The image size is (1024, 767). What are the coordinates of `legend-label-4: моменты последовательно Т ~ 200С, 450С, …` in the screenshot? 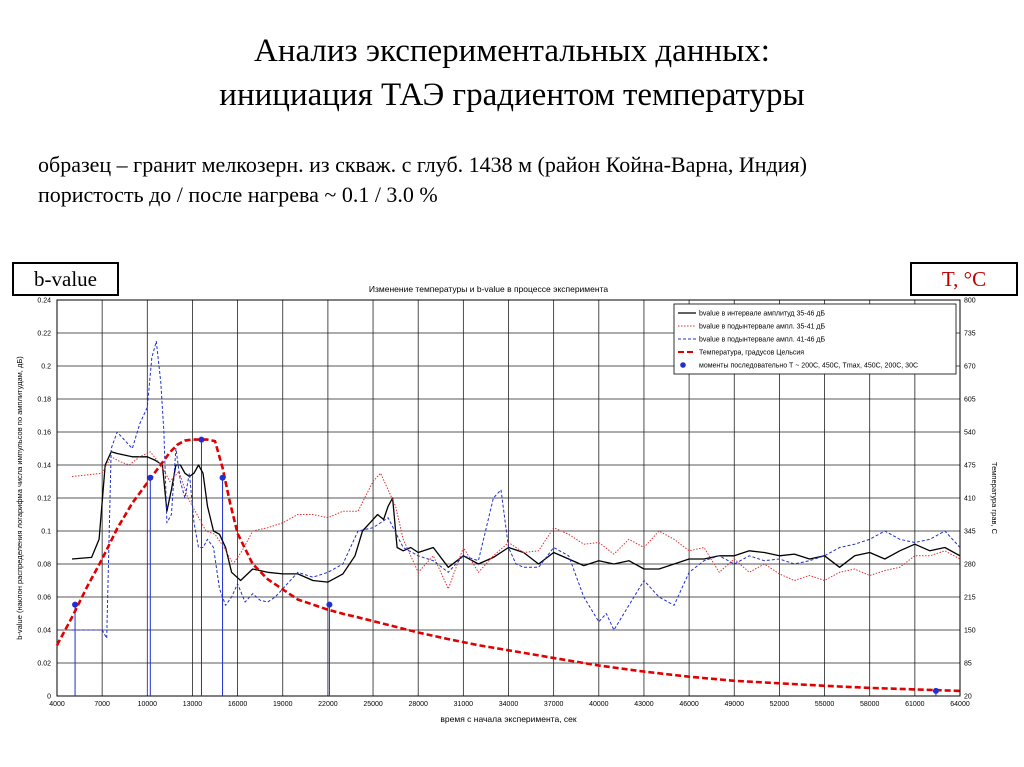 It's located at (808, 366).